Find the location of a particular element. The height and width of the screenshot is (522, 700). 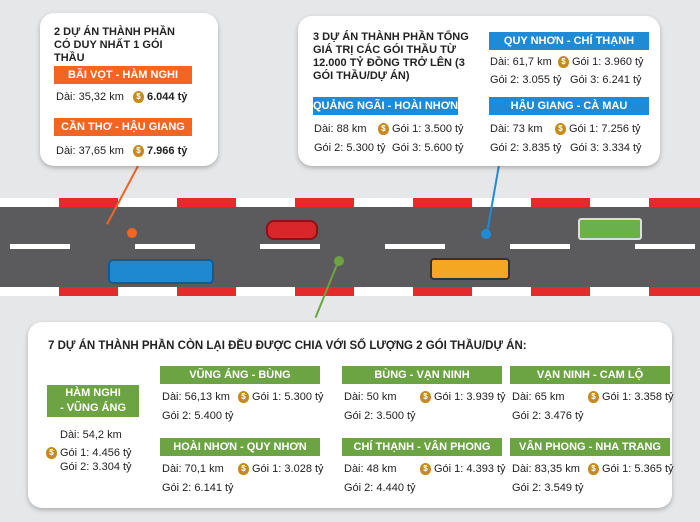

project-header: VẠN NINH - CAM LỘ is located at coordinates (590, 375).